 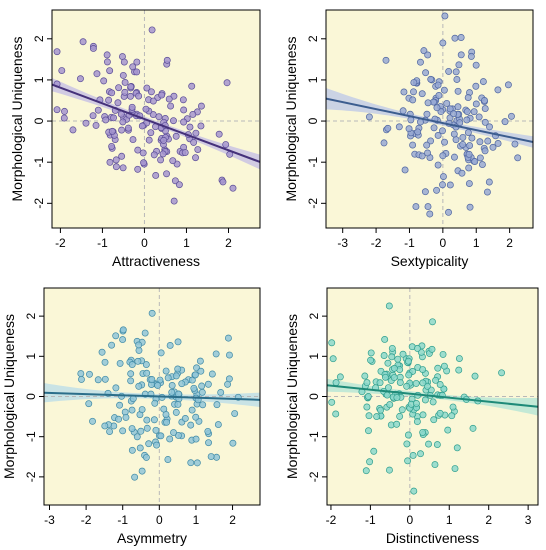 What do you see at coordinates (429, 117) in the screenshot?
I see `confidence-band` at bounding box center [429, 117].